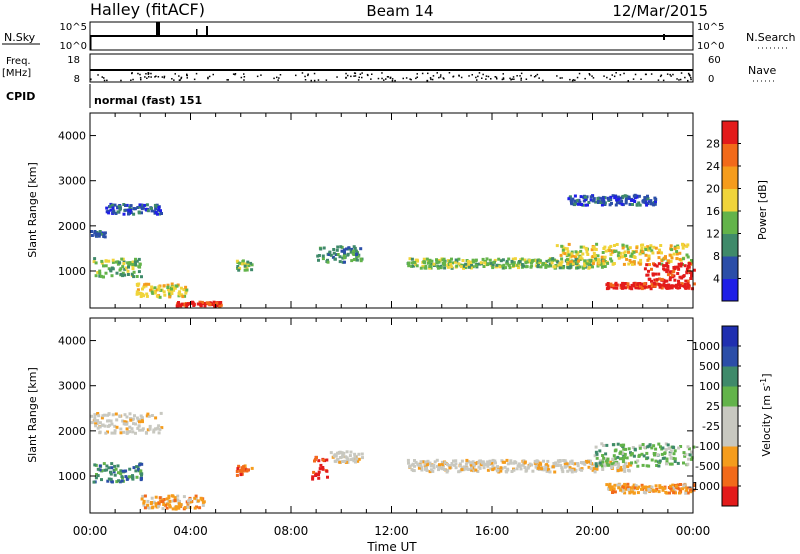 The image size is (800, 554). Describe the element at coordinates (693, 531) in the screenshot. I see `x-tick-label: 00:00` at that location.